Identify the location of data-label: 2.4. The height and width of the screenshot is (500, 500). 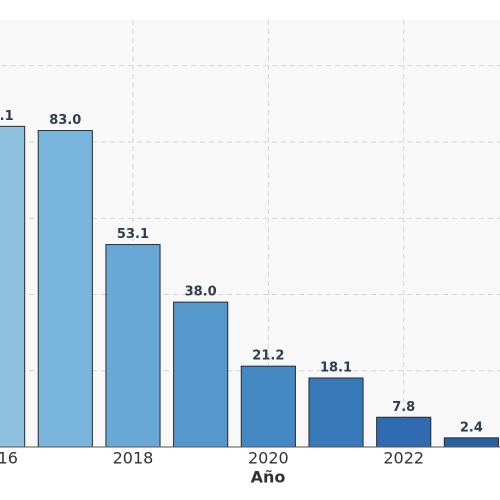
(471, 427).